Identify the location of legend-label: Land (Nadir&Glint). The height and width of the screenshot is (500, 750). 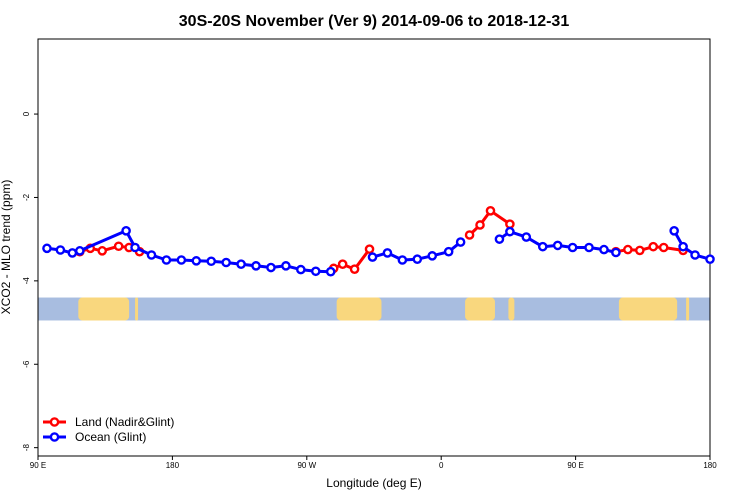
(124, 422).